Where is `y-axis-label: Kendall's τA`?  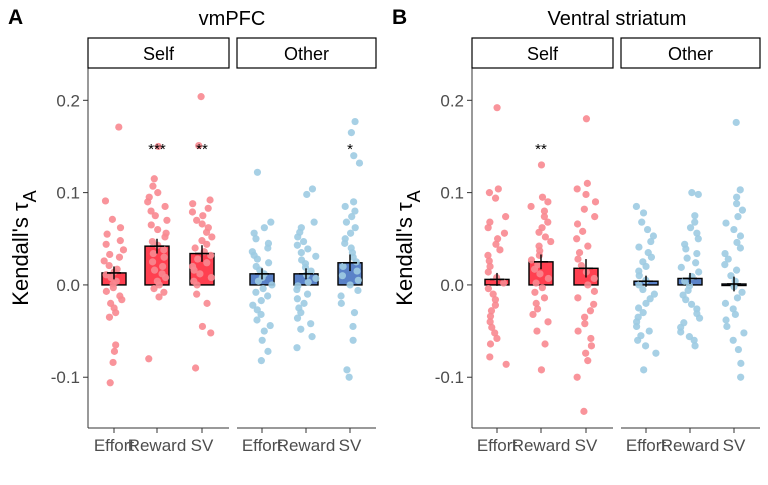
y-axis-label: Kendall's τA is located at coordinates (408, 247).